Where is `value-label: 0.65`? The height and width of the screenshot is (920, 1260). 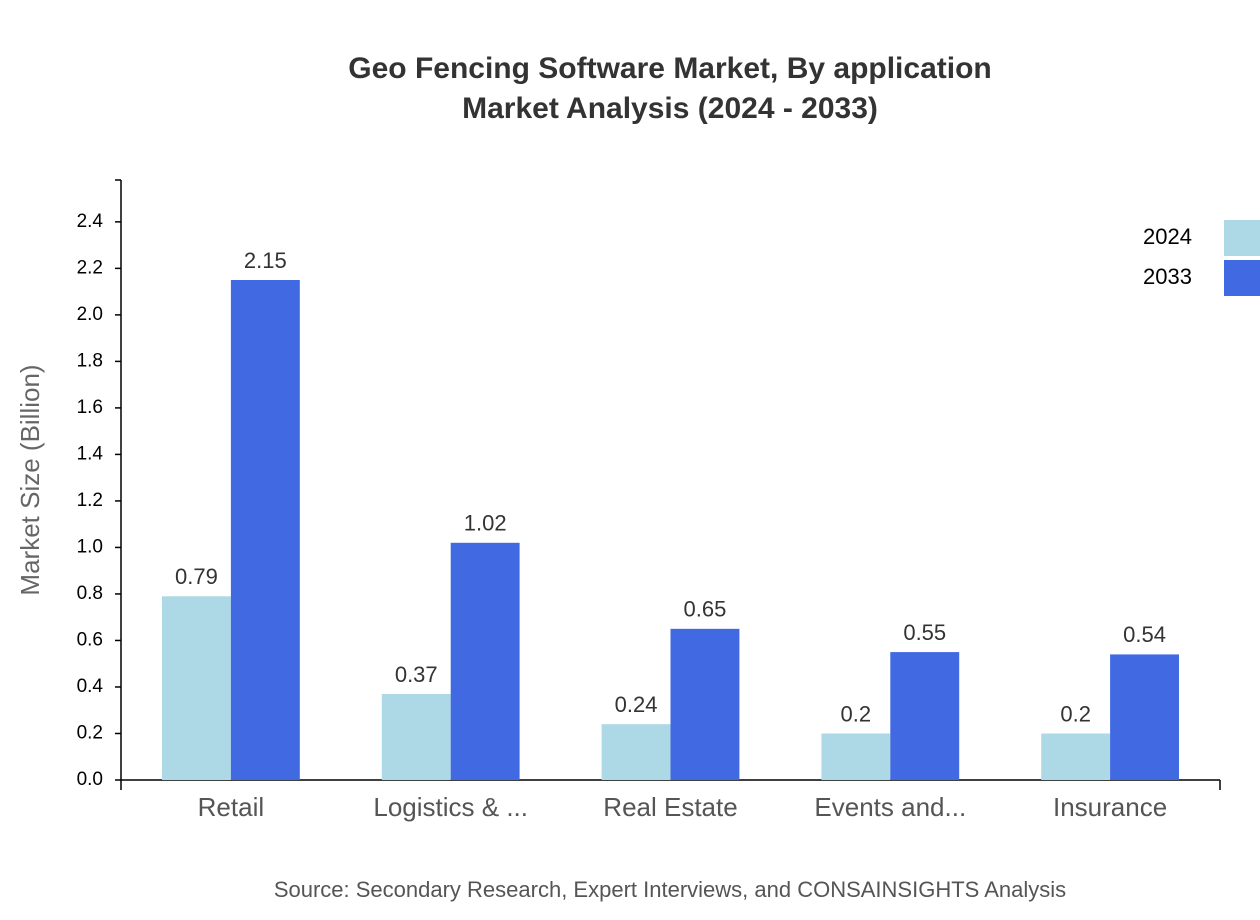
value-label: 0.65 is located at coordinates (705, 609).